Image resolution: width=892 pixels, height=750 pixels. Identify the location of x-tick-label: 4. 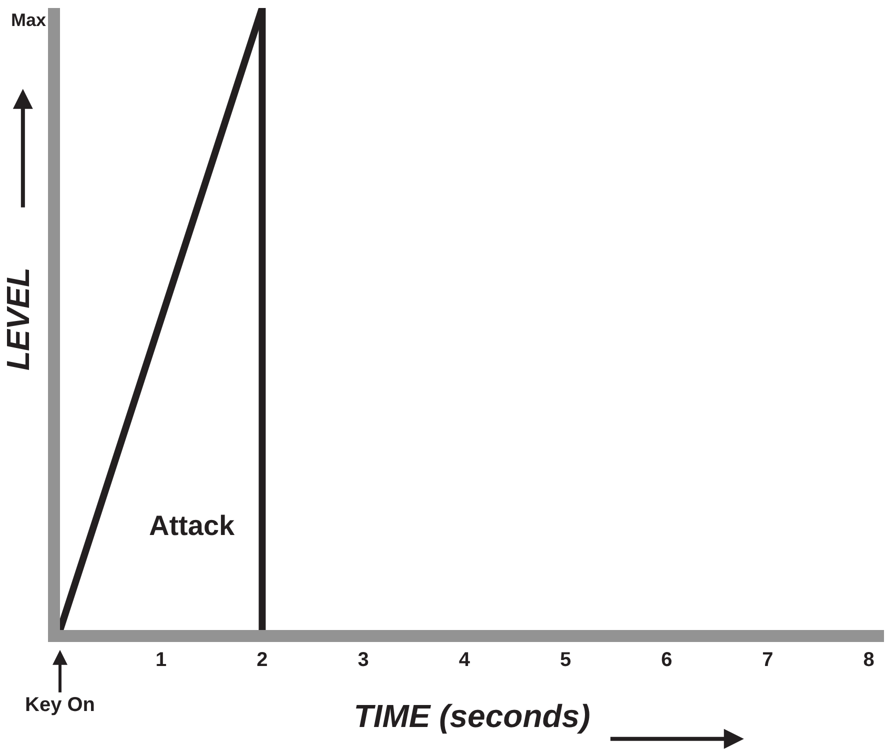
(464, 660).